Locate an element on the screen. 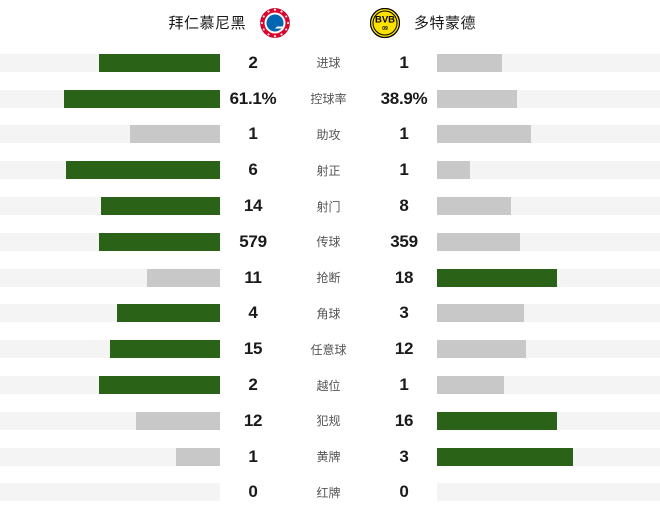  home-stat-value: 14 is located at coordinates (253, 206).